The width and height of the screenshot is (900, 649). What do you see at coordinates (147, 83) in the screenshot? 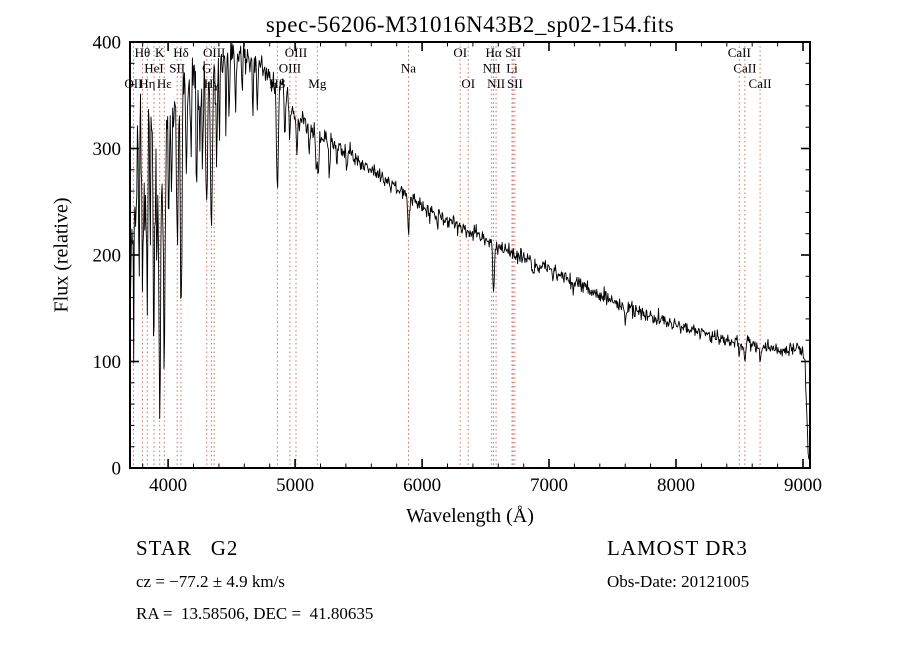
I see `spectral-line-label: Hη` at bounding box center [147, 83].